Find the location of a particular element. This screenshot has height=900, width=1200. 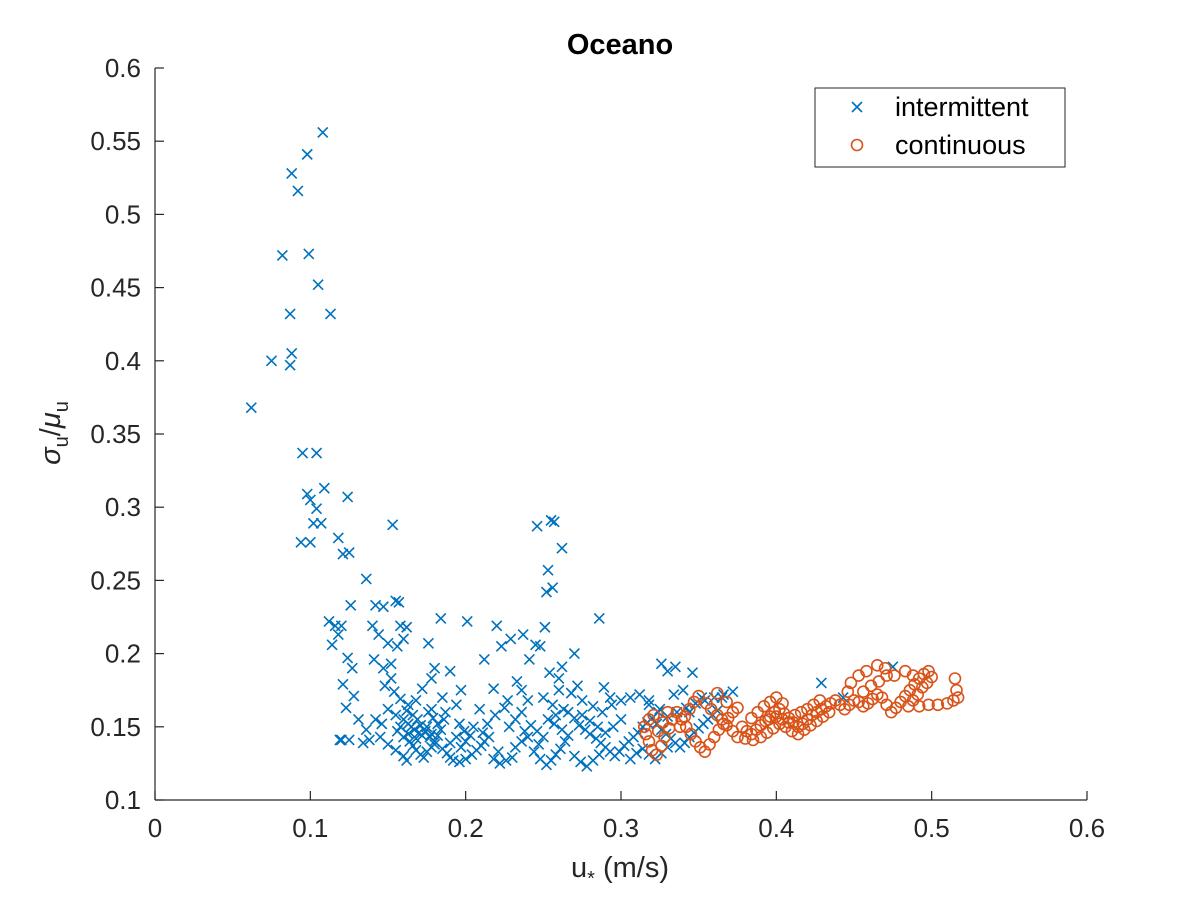

legend: intermittent continuous is located at coordinates (940, 127).